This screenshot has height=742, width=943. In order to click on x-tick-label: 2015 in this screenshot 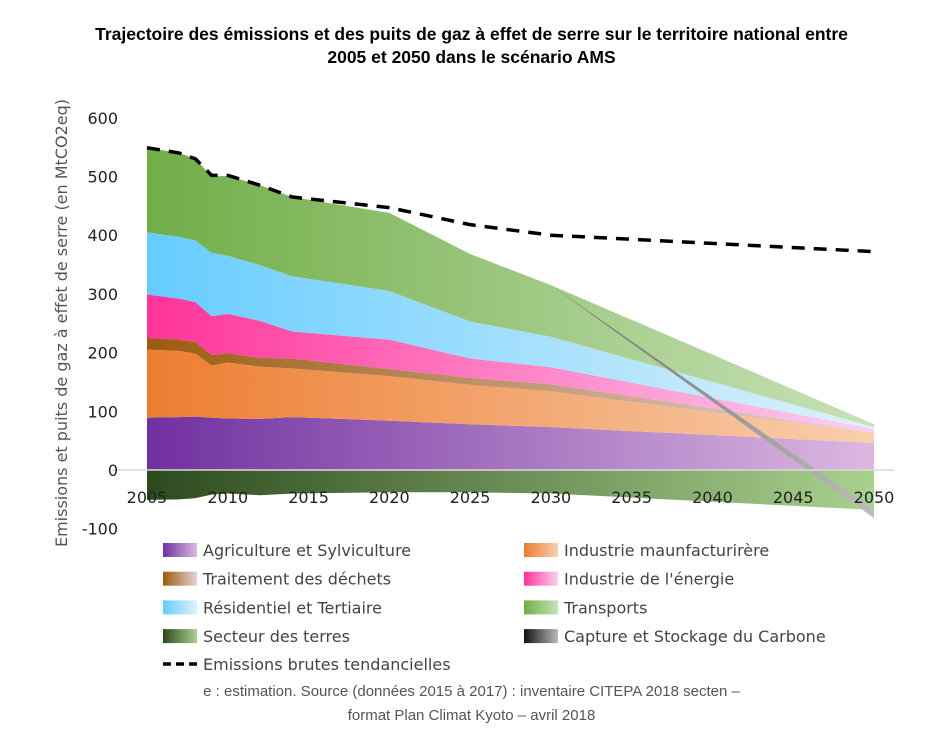, I will do `click(308, 497)`.